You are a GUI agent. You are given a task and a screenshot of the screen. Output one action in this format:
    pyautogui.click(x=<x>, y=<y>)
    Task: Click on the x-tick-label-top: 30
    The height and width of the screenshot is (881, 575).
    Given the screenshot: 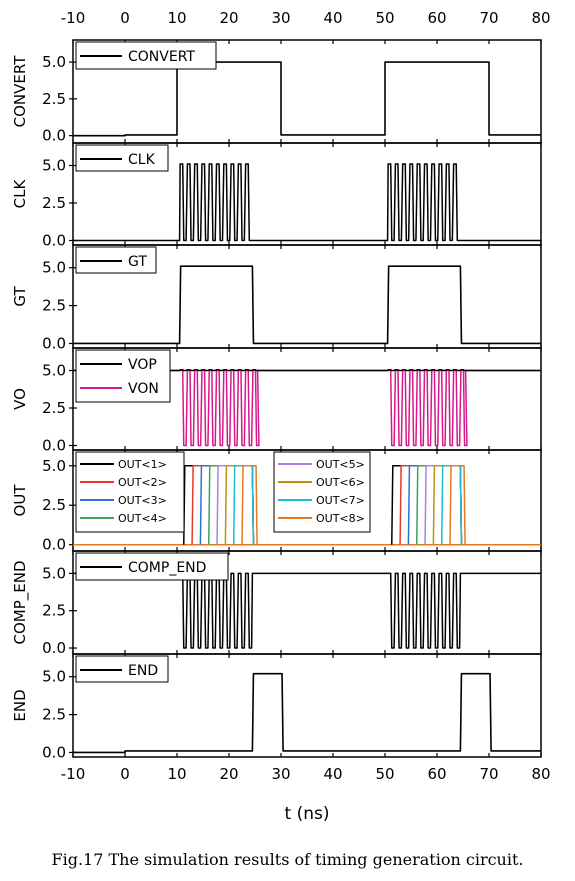 What is the action you would take?
    pyautogui.click(x=280, y=18)
    